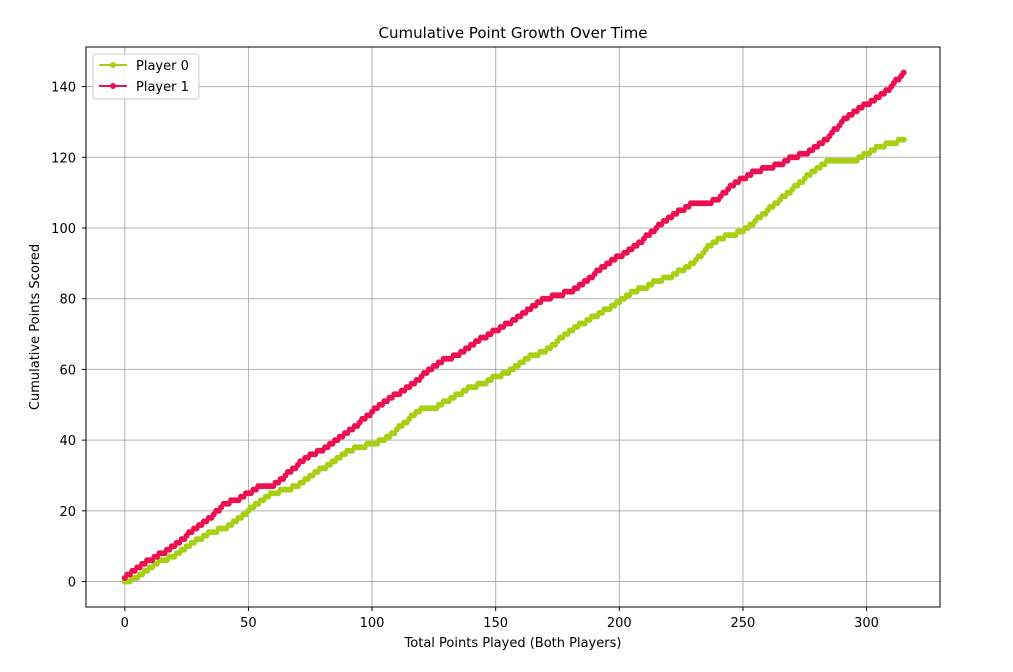  Describe the element at coordinates (67, 370) in the screenshot. I see `y-tick-label: 60` at that location.